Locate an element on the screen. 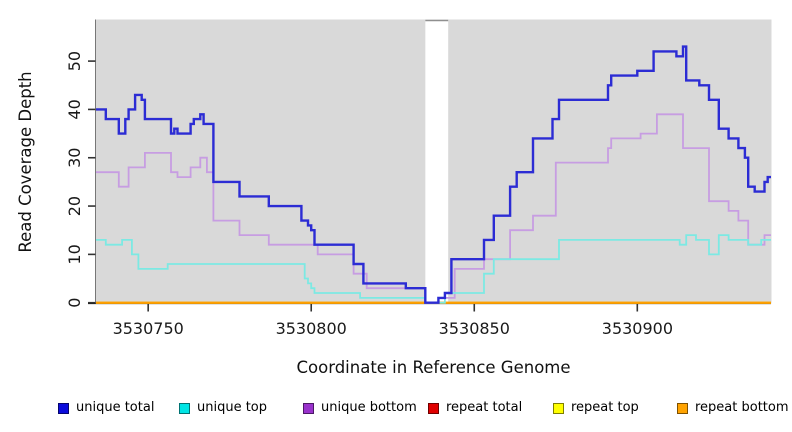  legend-item-unique-total: unique total is located at coordinates (106, 408).